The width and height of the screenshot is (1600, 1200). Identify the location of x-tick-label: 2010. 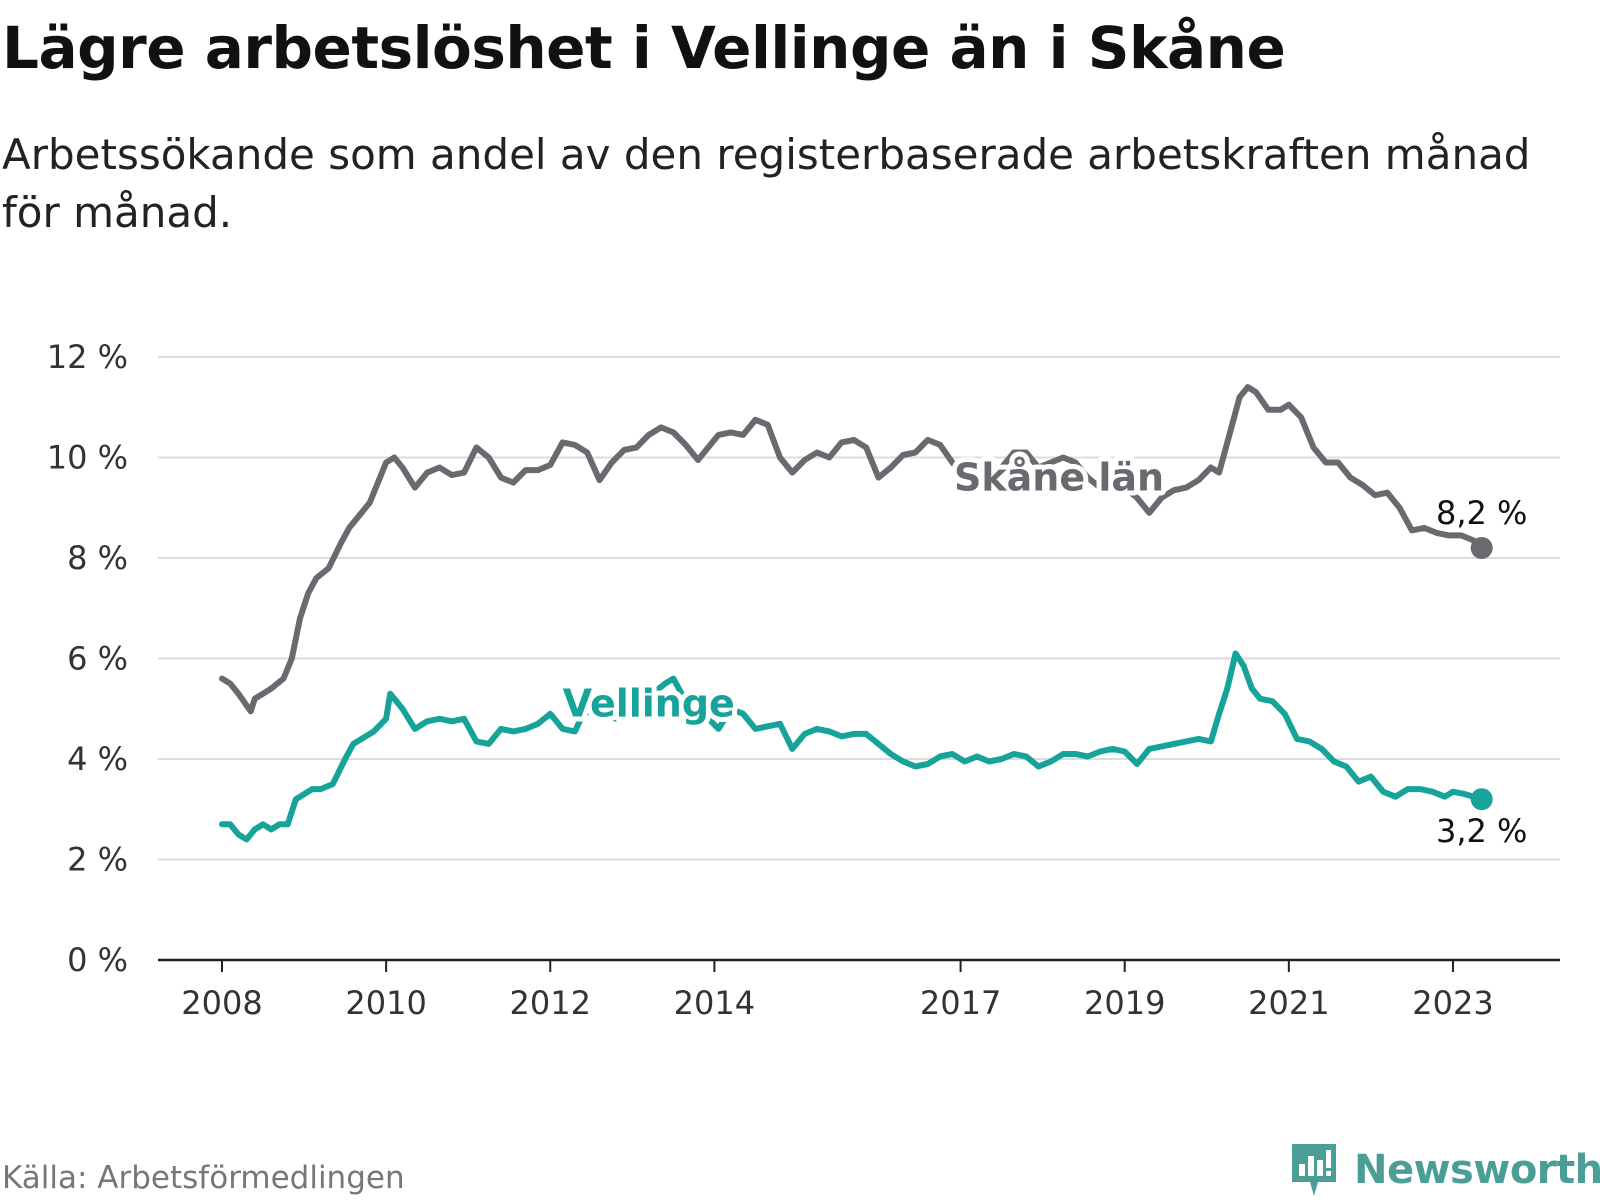
(385, 1002).